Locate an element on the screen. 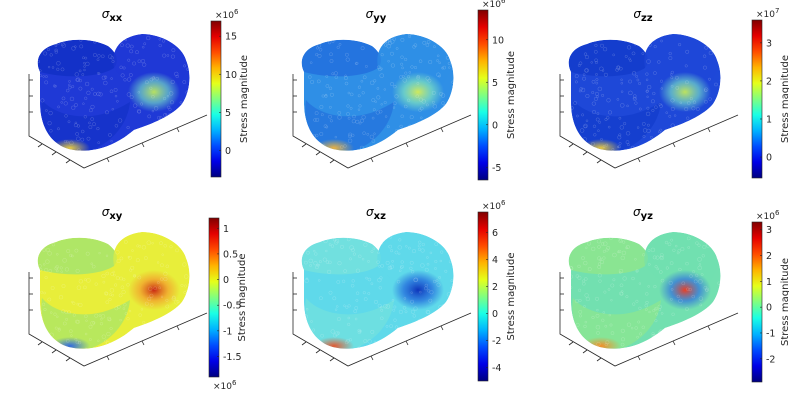 This screenshot has height=402, width=789. panel-title: σzz is located at coordinates (642, 15).